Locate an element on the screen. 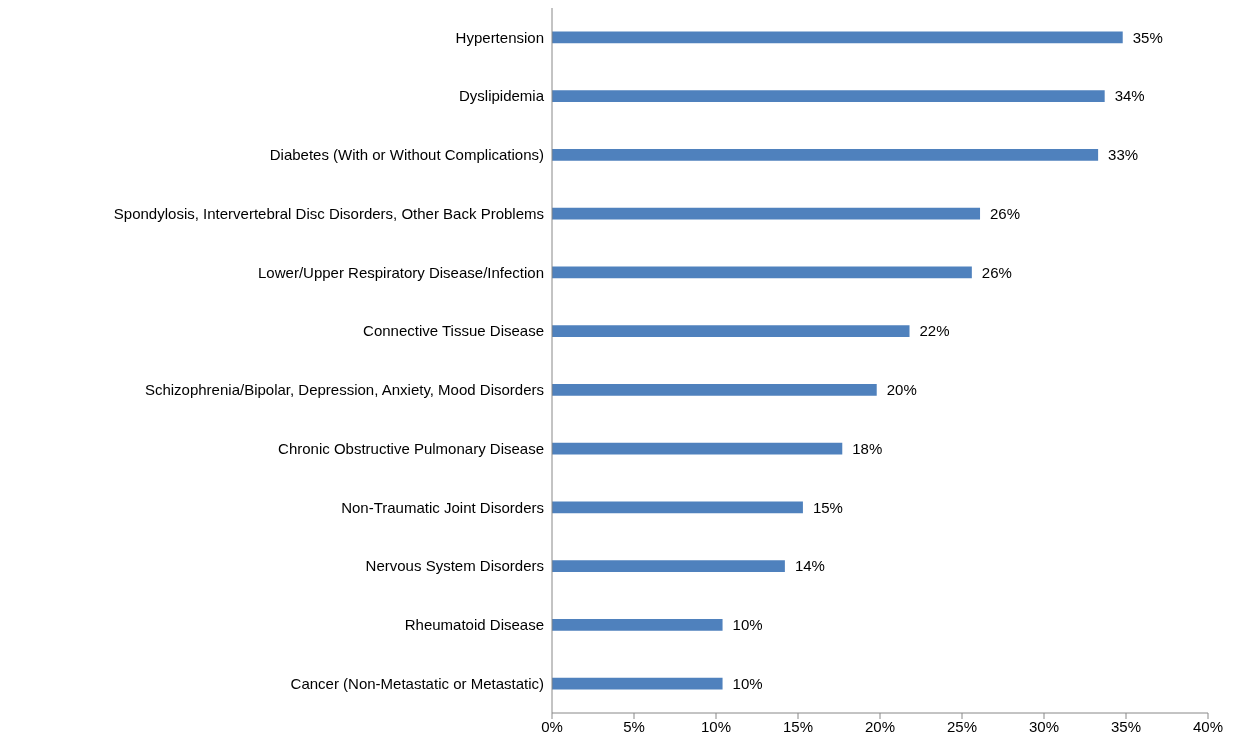  x-tick-label: 15% is located at coordinates (798, 726).